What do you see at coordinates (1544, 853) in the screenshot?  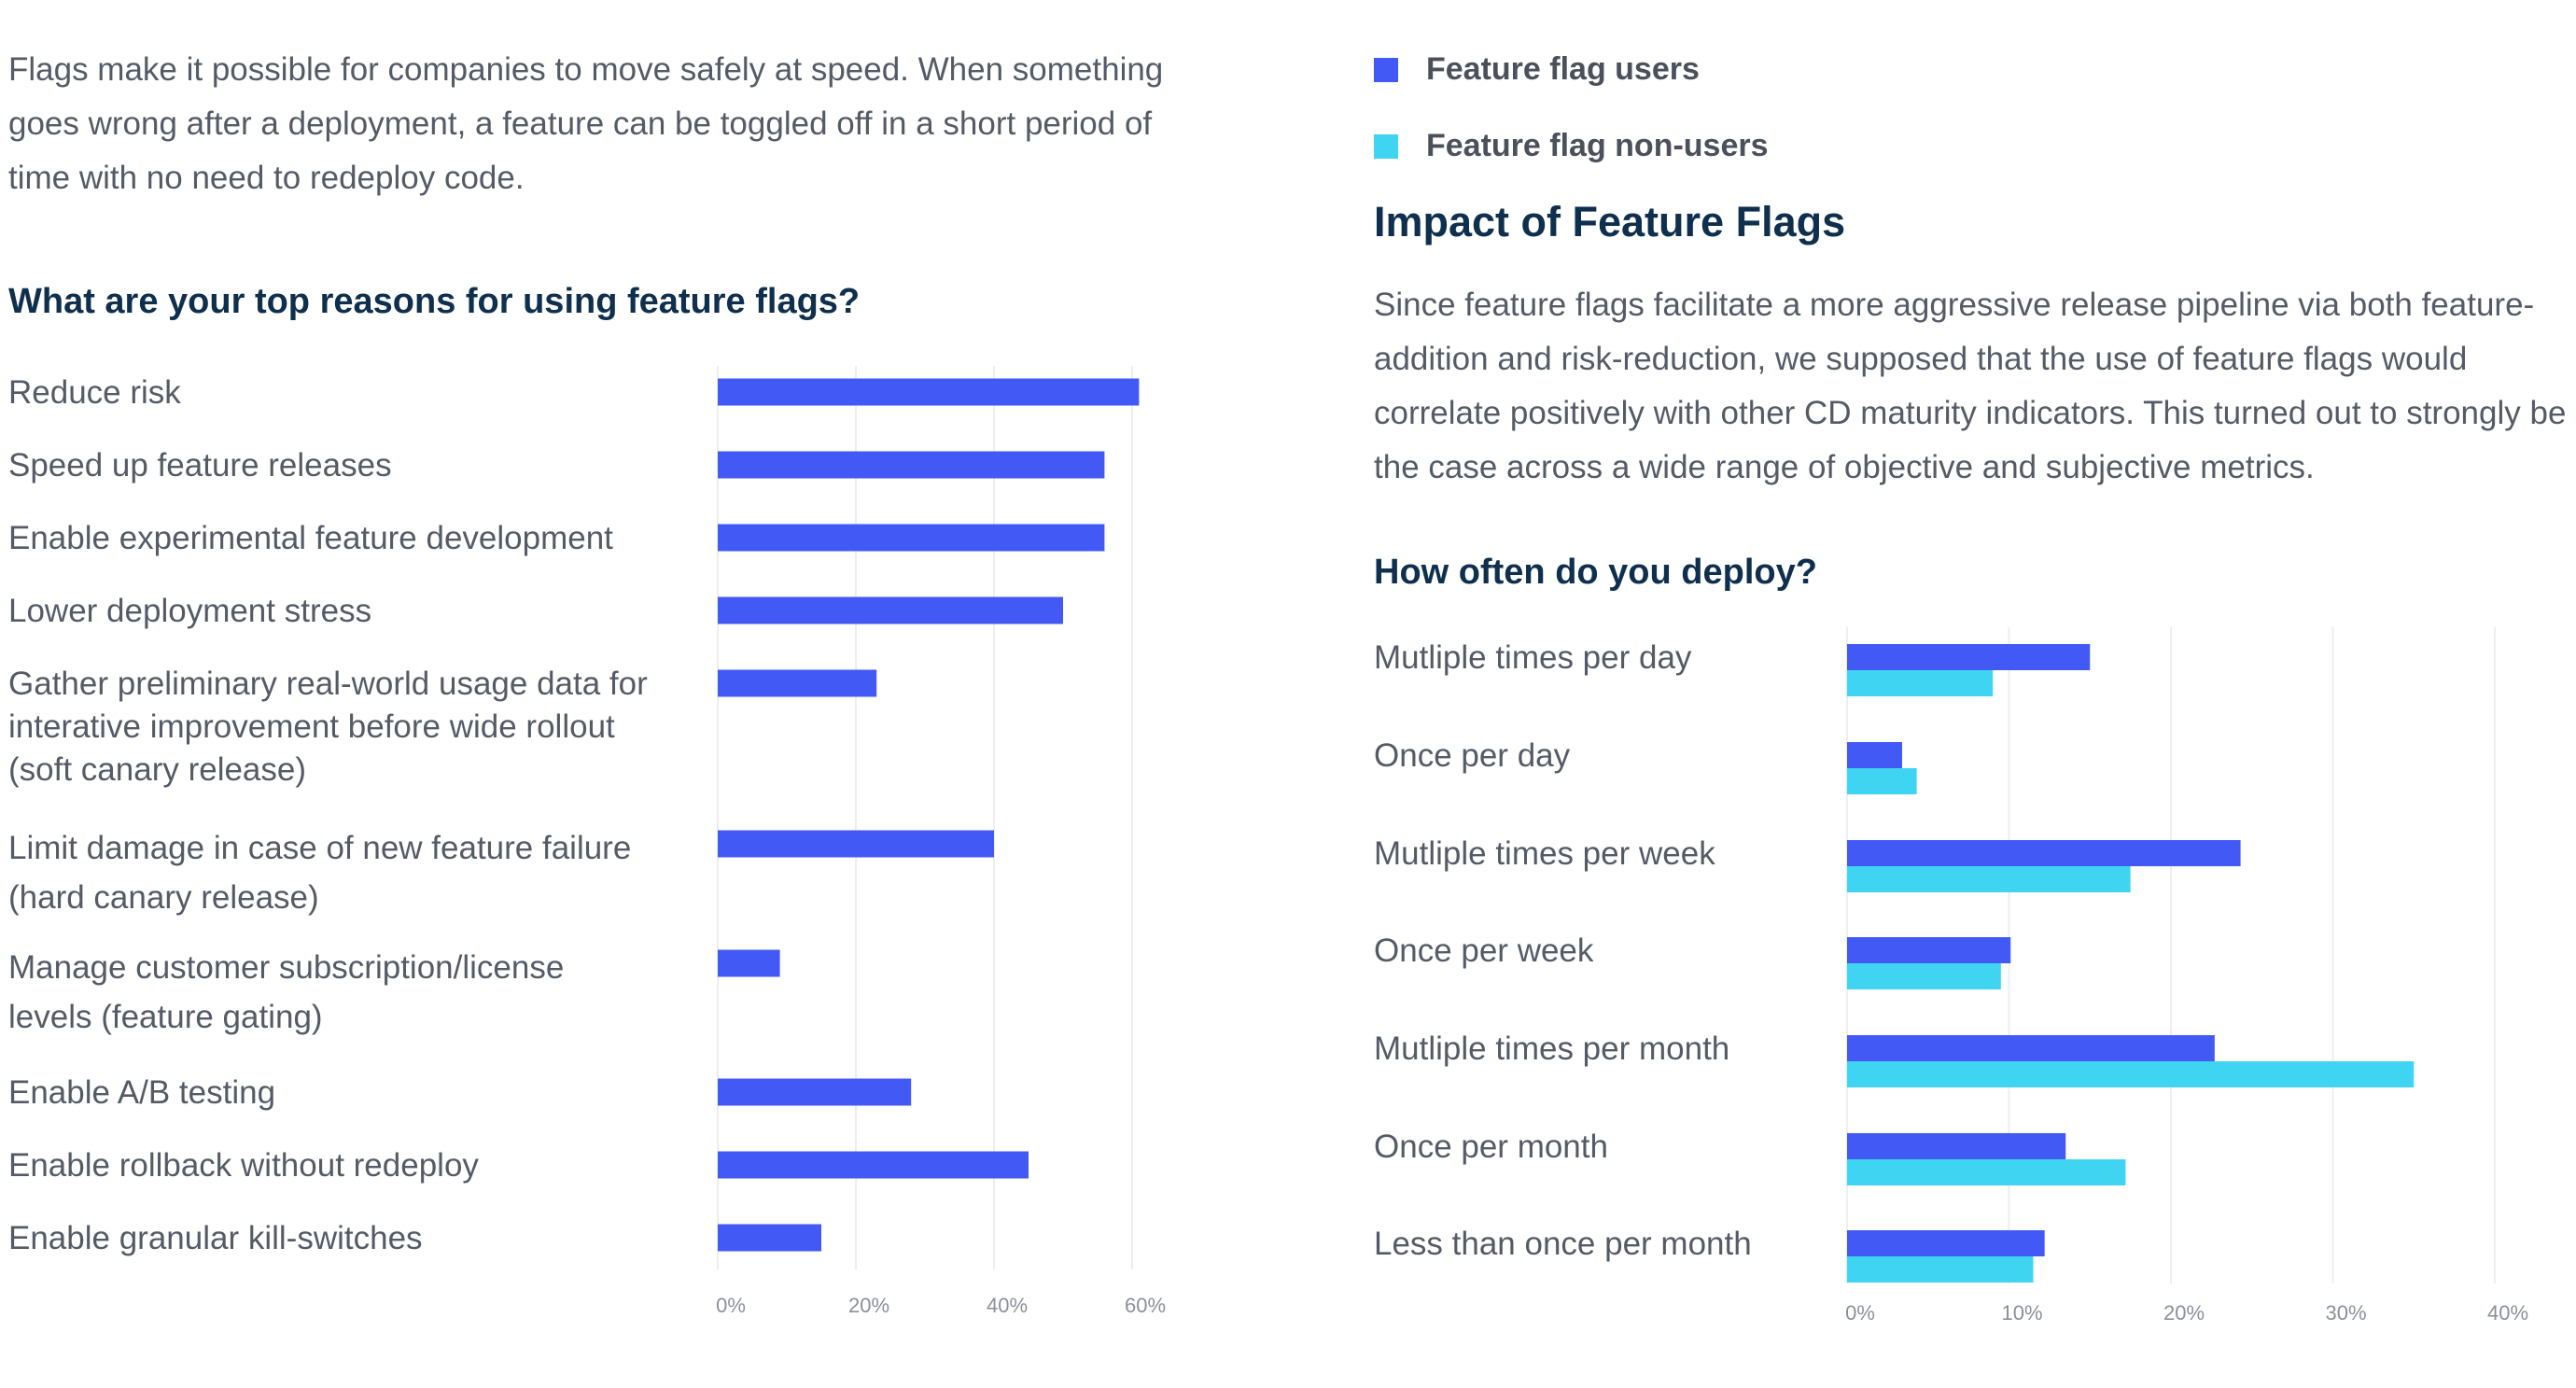 I see `chart2-category-label: Mutliple times per week` at bounding box center [1544, 853].